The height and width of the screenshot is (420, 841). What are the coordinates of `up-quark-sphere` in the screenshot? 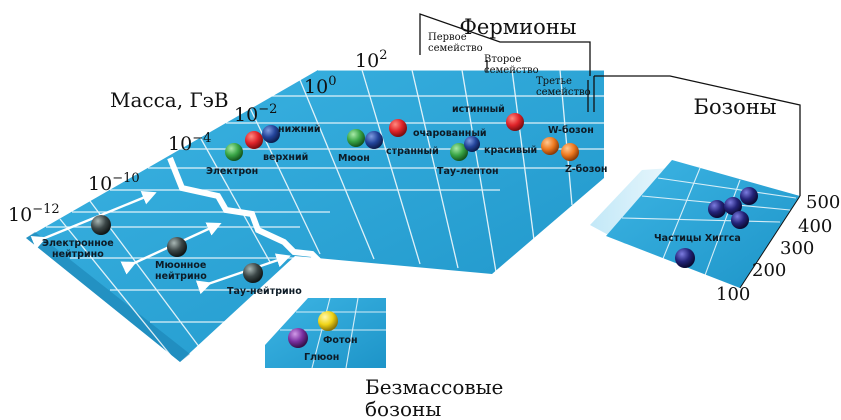 It's located at (271, 134).